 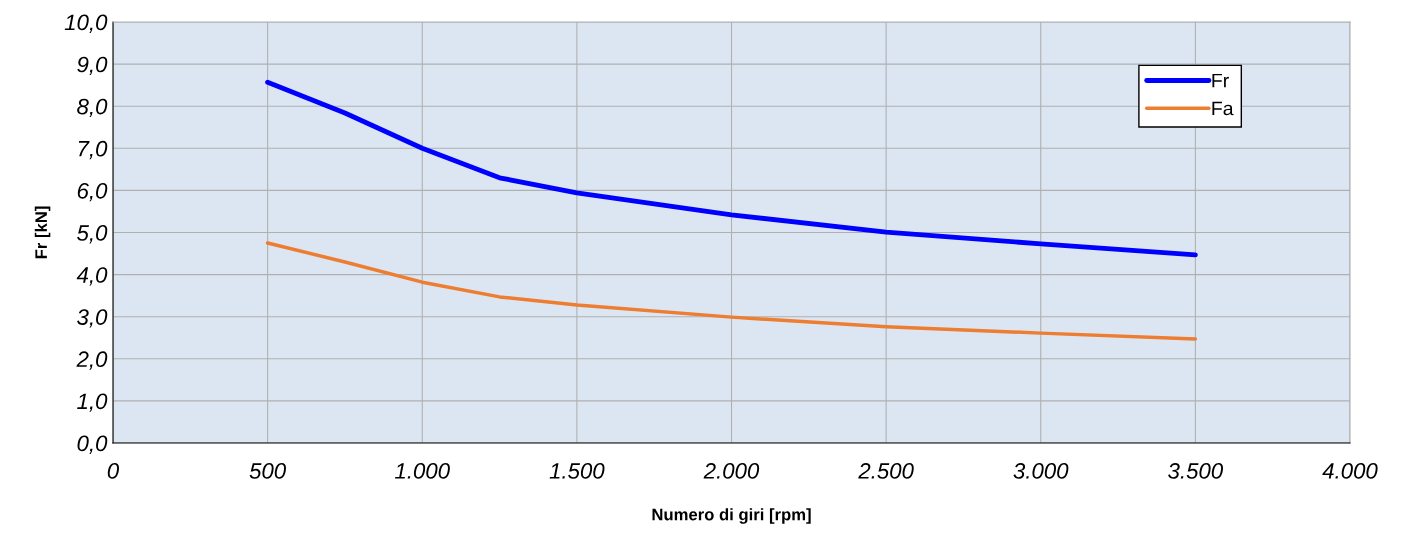 What do you see at coordinates (92, 65) in the screenshot?
I see `y-tick-label: 9,0` at bounding box center [92, 65].